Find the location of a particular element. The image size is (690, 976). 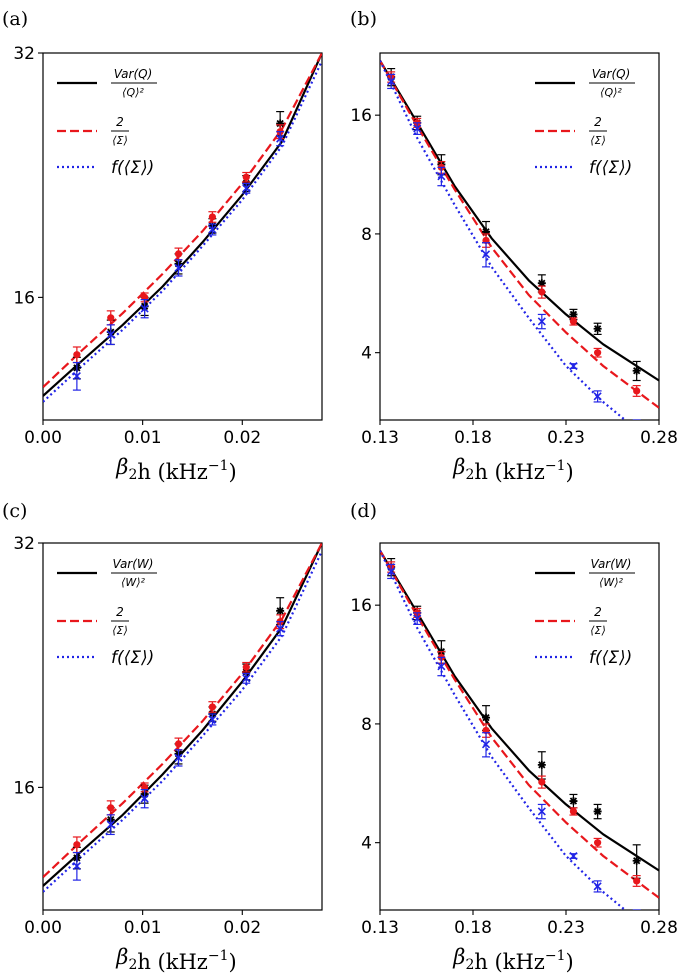

panel-label: (d) is located at coordinates (363, 511).